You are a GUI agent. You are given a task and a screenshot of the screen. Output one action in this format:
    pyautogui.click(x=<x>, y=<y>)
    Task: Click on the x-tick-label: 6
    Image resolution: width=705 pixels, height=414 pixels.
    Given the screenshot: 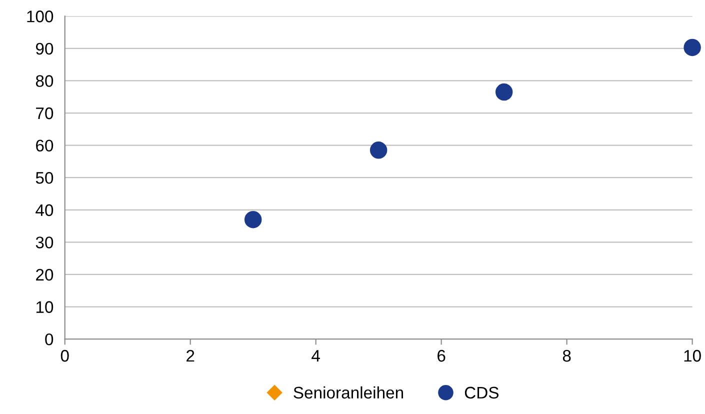 What is the action you would take?
    pyautogui.click(x=442, y=356)
    